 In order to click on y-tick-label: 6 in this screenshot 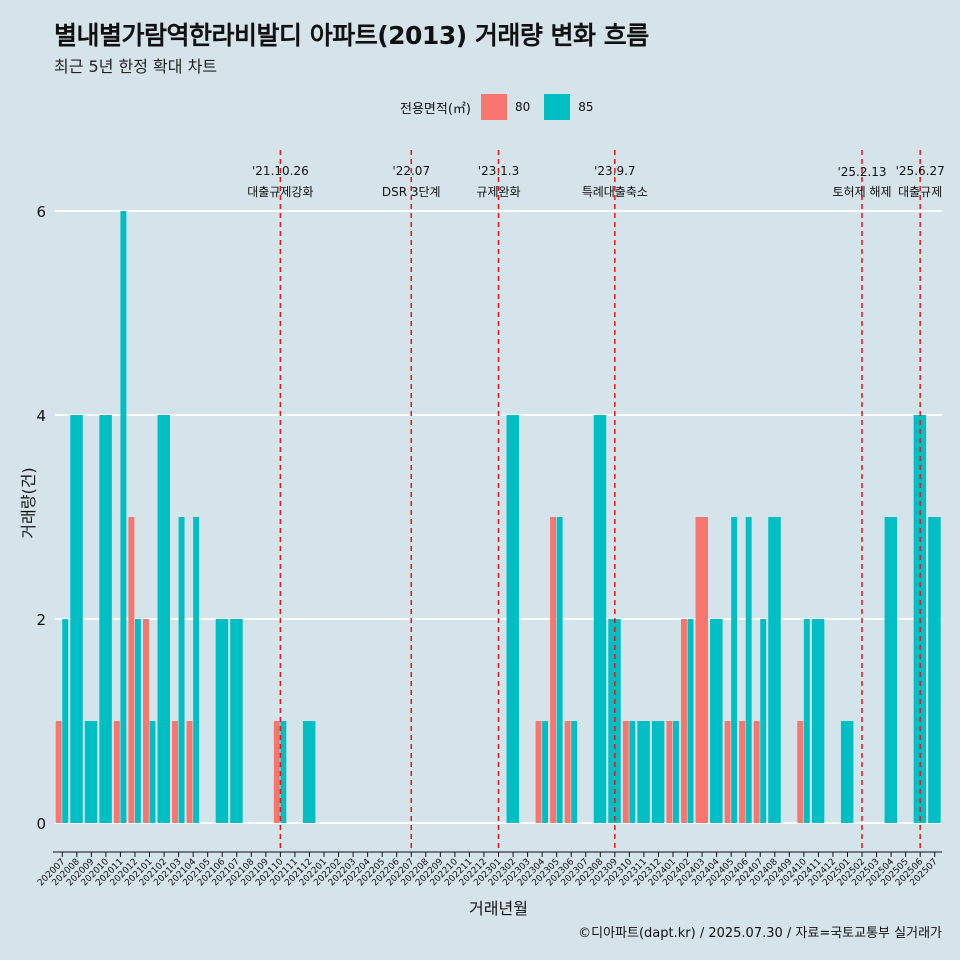, I will do `click(41, 212)`.